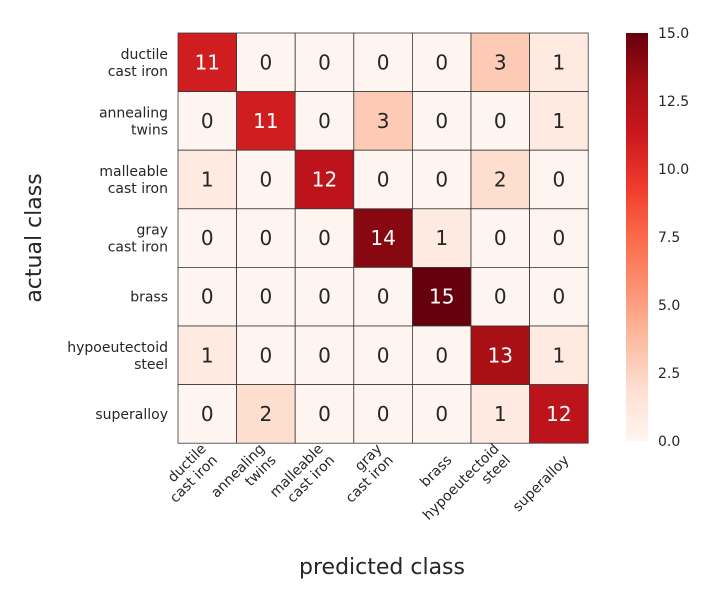 The height and width of the screenshot is (596, 724). Describe the element at coordinates (138, 239) in the screenshot. I see `y-tick-label: gray cast iron` at that location.